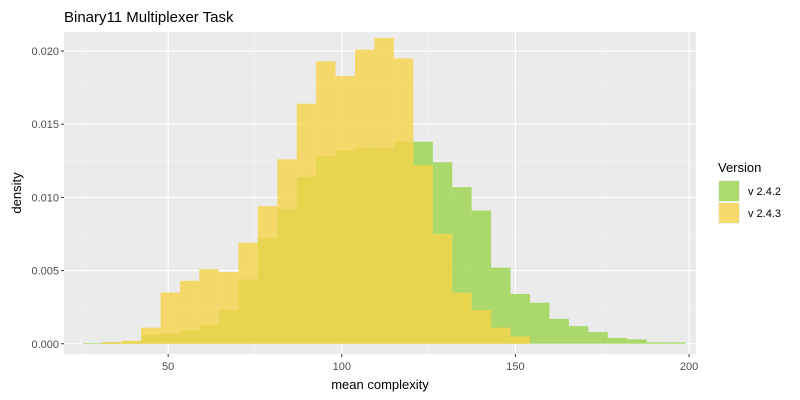  What do you see at coordinates (380, 384) in the screenshot?
I see `x-axis-label: mean complexity` at bounding box center [380, 384].